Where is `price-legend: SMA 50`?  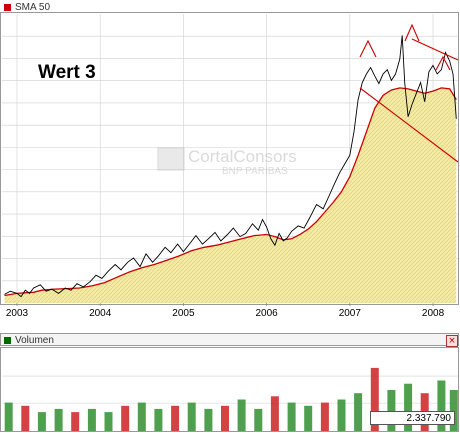
price-legend: SMA 50 is located at coordinates (27, 7).